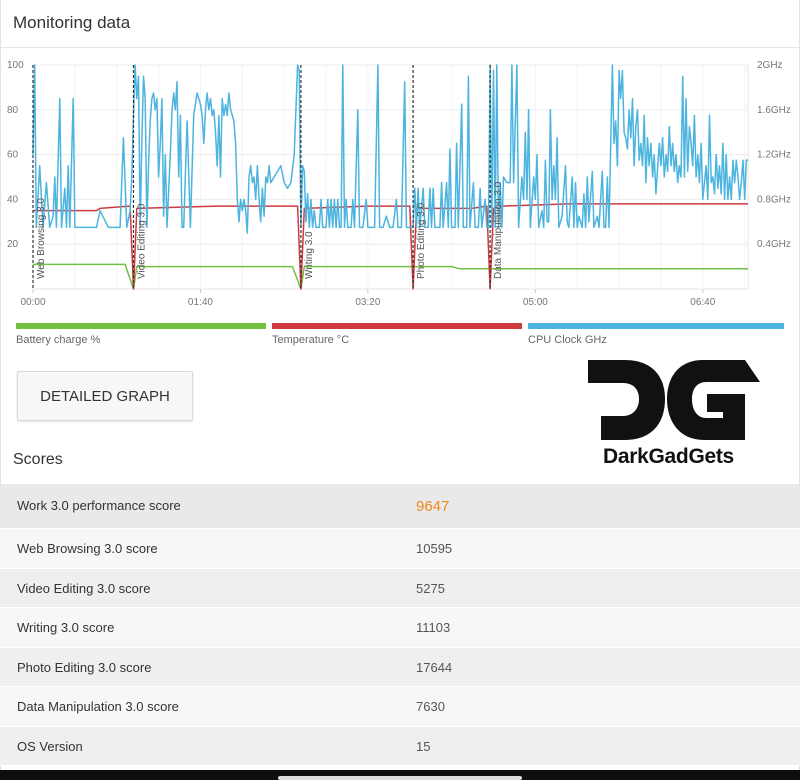 The image size is (800, 780). What do you see at coordinates (50, 746) in the screenshot?
I see `score-label: OS Version` at bounding box center [50, 746].